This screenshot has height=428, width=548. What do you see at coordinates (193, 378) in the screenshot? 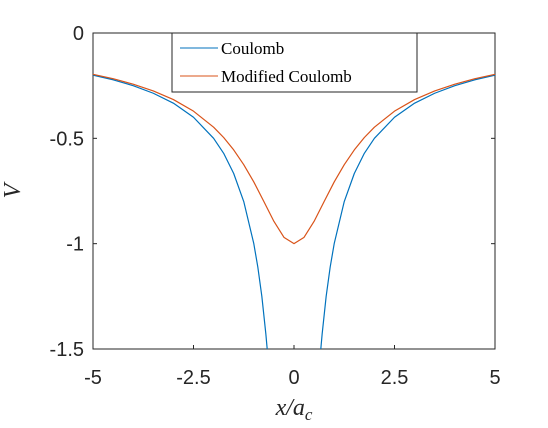
I see `x-tick-label: -2.5` at bounding box center [193, 378].